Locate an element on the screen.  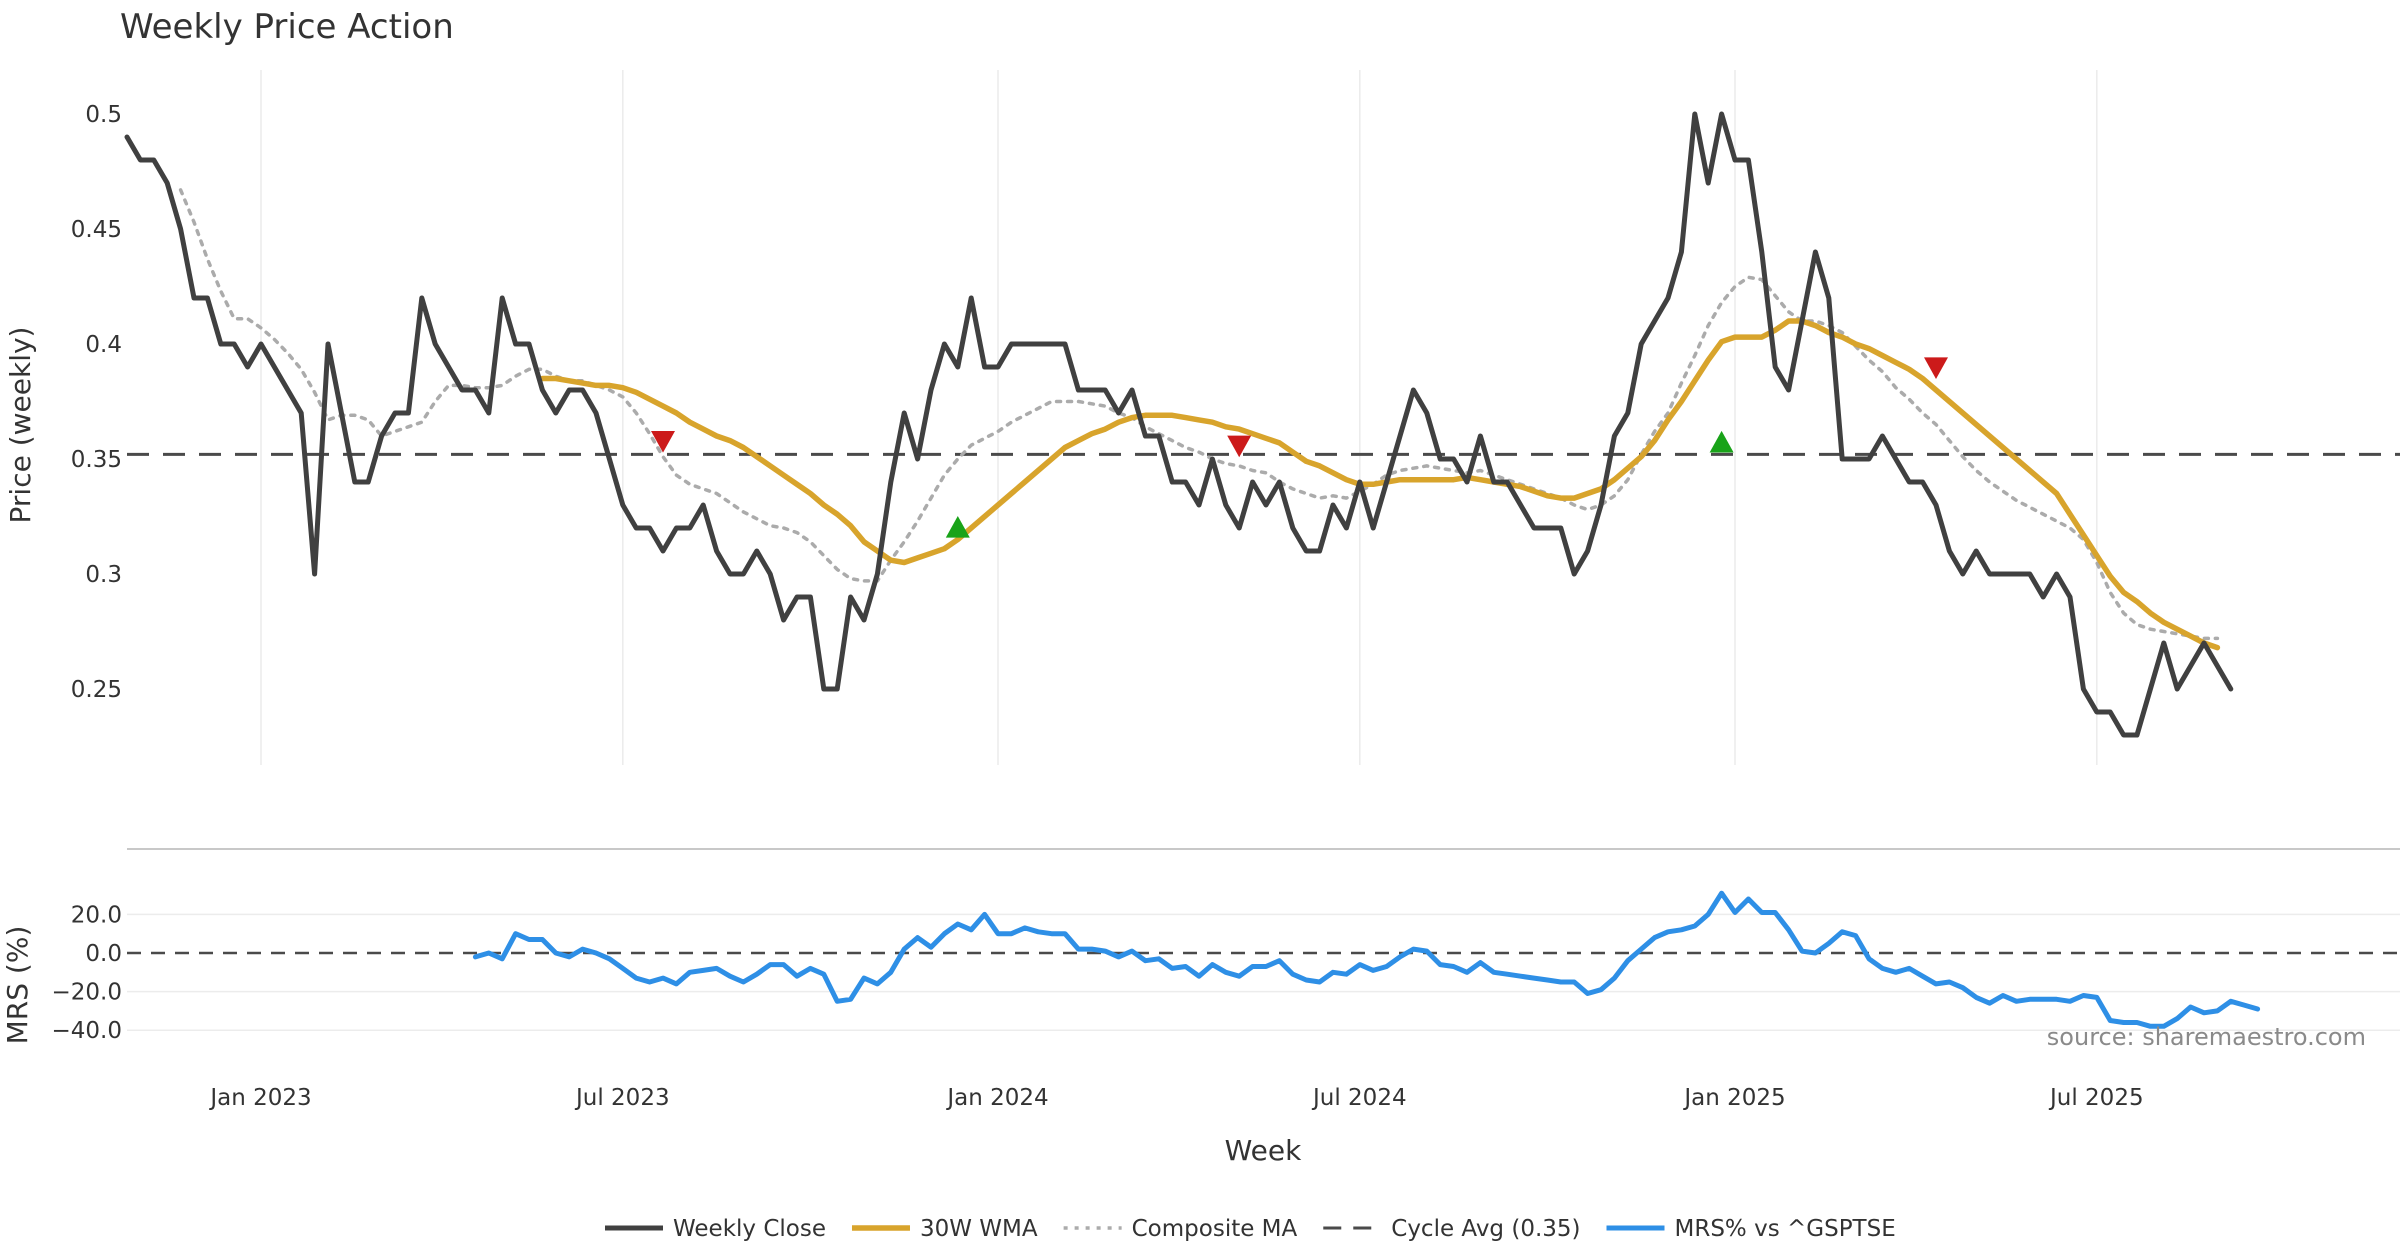
x-tick-label: Jul 2023 is located at coordinates (622, 1098).